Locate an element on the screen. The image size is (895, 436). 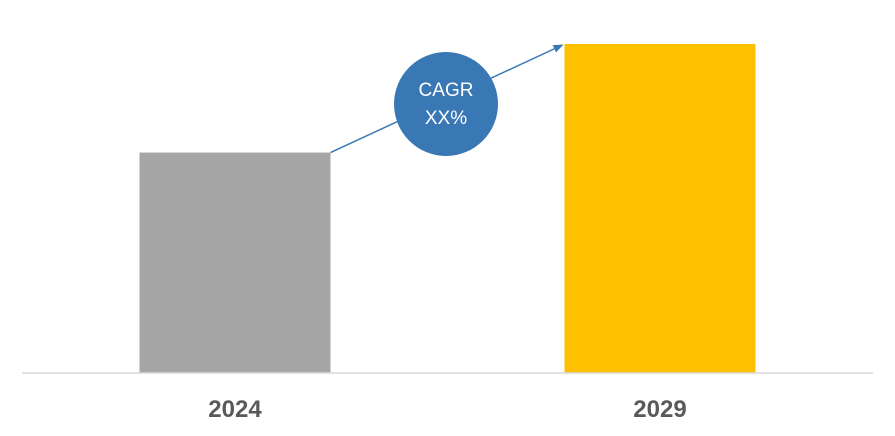
cagr-badge: CAGR XX% is located at coordinates (446, 104).